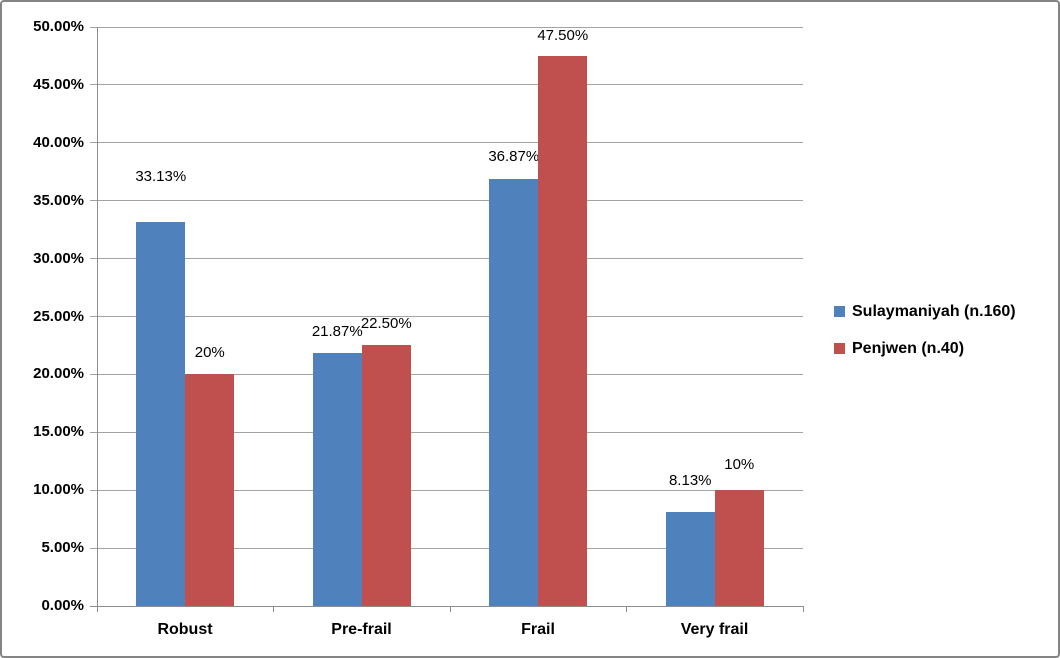 The image size is (1060, 658). I want to click on x-axis-line, so click(446, 606).